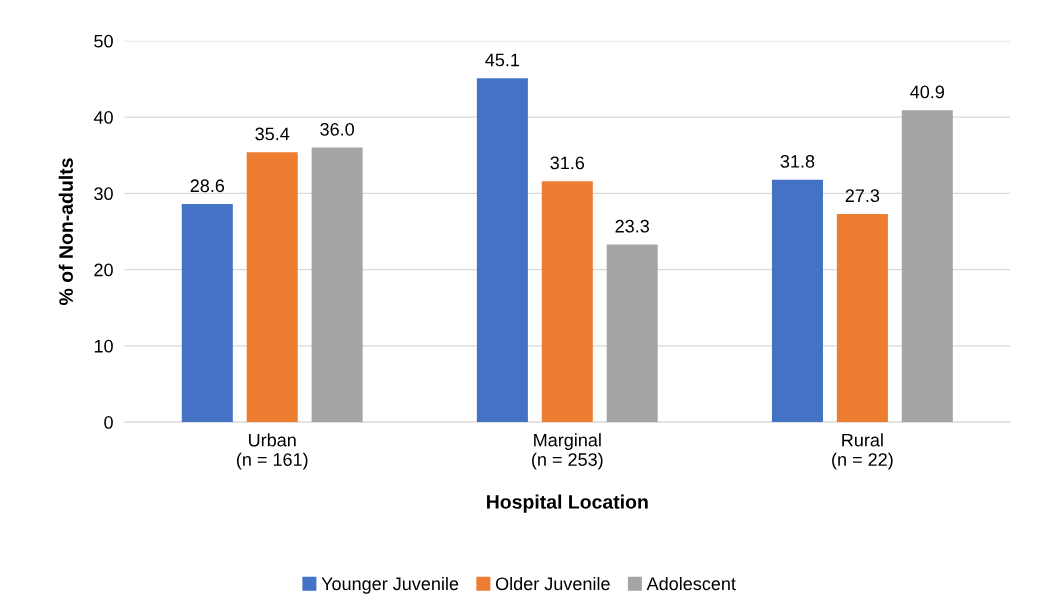 This screenshot has width=1039, height=610. I want to click on y-tick-label: 20, so click(103, 270).